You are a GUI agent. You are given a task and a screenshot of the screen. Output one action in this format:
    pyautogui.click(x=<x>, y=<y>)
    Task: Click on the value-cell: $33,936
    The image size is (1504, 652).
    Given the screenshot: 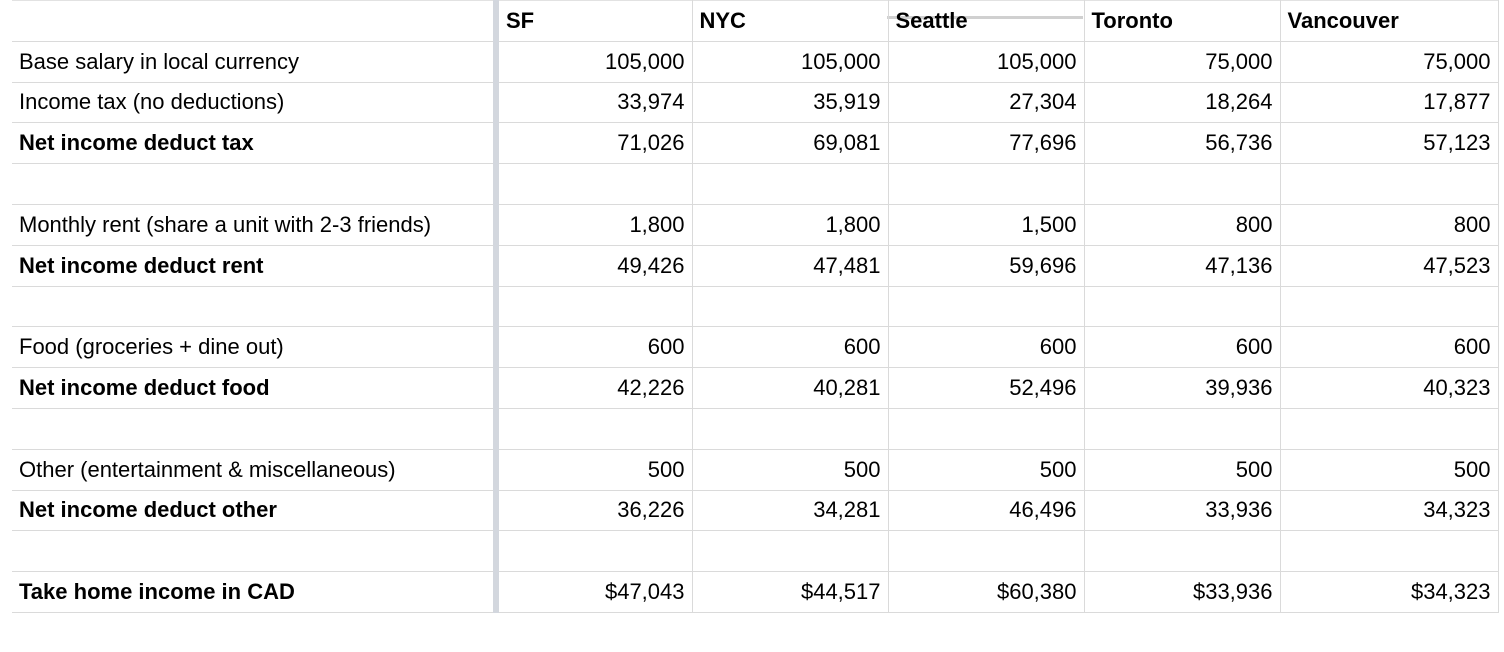 What is the action you would take?
    pyautogui.click(x=1182, y=592)
    